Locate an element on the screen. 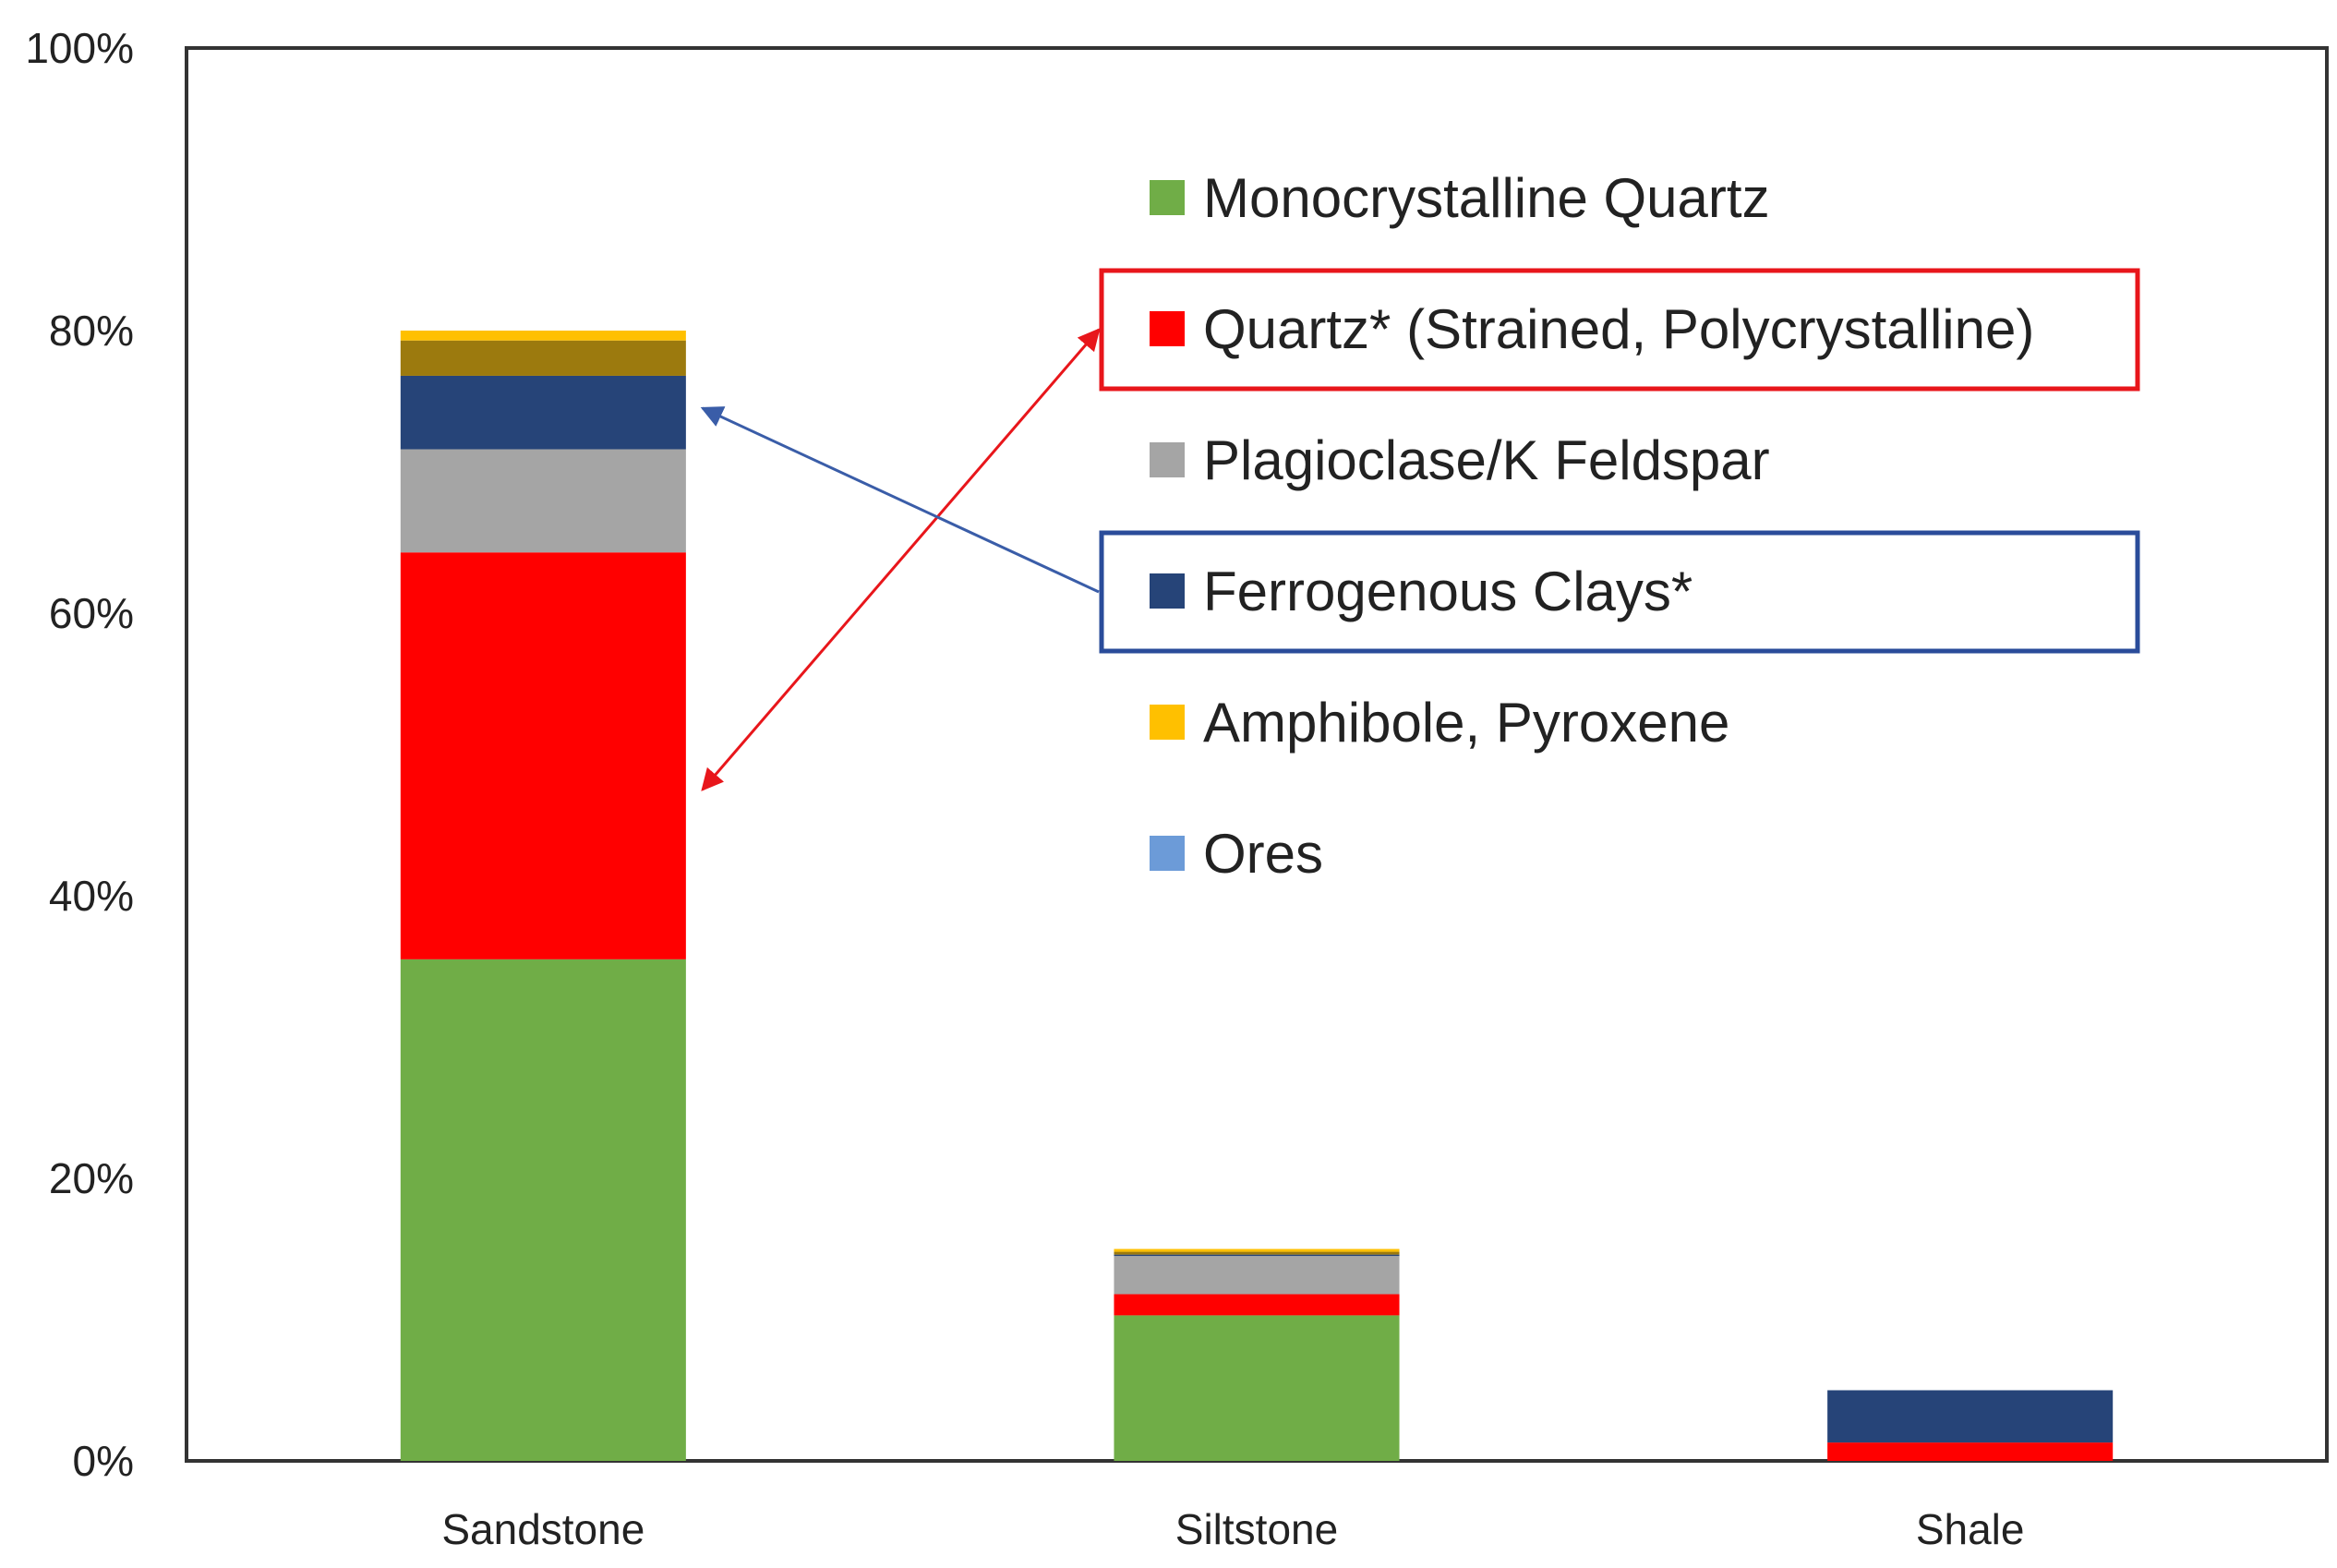  y-tick-label: 0% is located at coordinates (104, 1461).